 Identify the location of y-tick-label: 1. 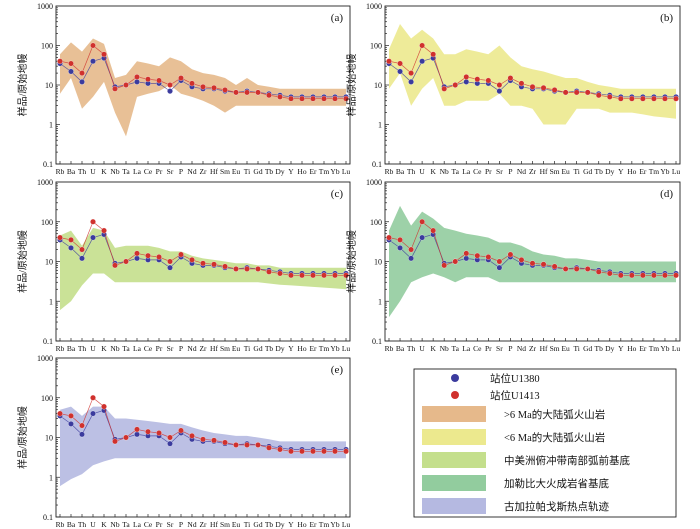
(380, 125).